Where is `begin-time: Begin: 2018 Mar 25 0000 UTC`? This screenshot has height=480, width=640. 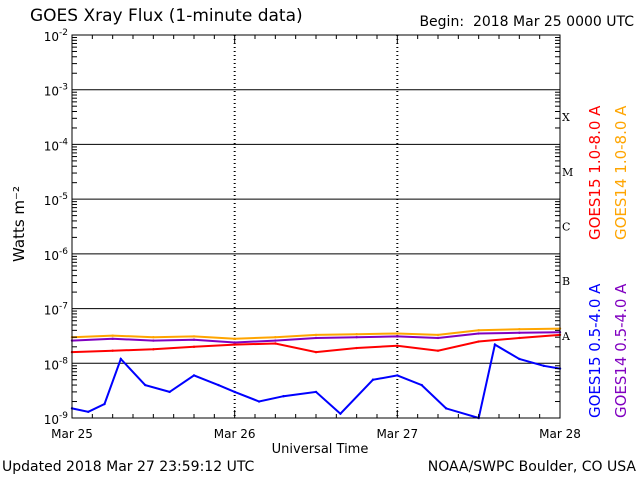
begin-time: Begin: 2018 Mar 25 0000 UTC is located at coordinates (526, 22).